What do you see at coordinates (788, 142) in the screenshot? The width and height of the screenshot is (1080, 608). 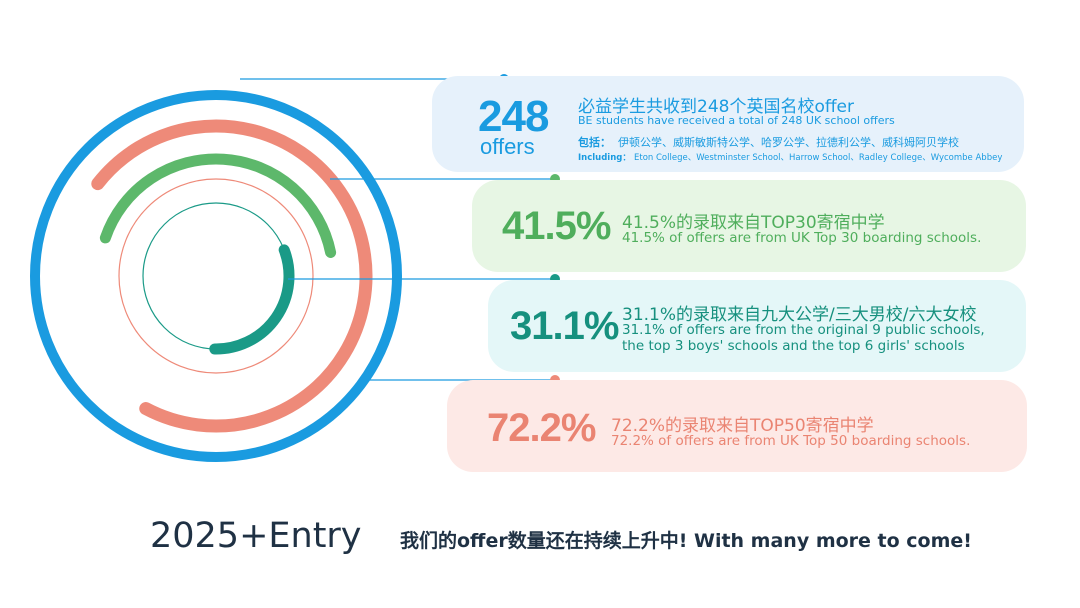 I see `including-zh-list: 伊顿公学、威斯敏斯特公学、哈罗公学、拉德利公学、威科姆阿贝学校` at bounding box center [788, 142].